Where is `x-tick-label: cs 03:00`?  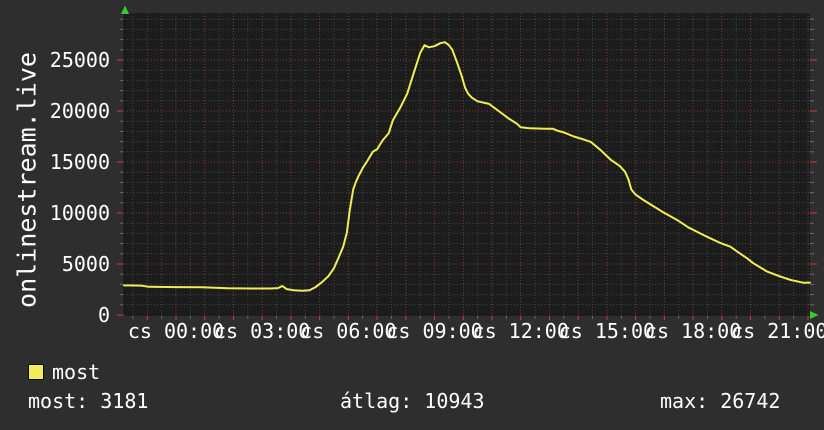
x-tick-label: cs 03:00 is located at coordinates (262, 331).